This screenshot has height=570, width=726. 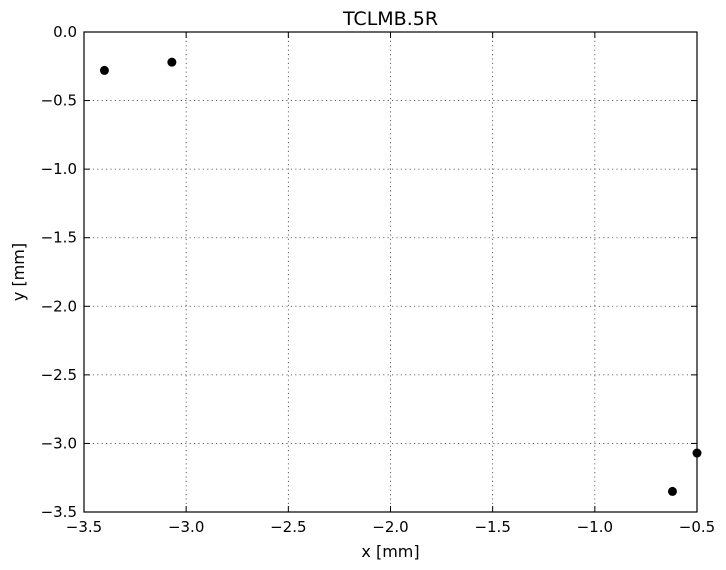 I want to click on y-tick-label: −2.0, so click(x=59, y=306).